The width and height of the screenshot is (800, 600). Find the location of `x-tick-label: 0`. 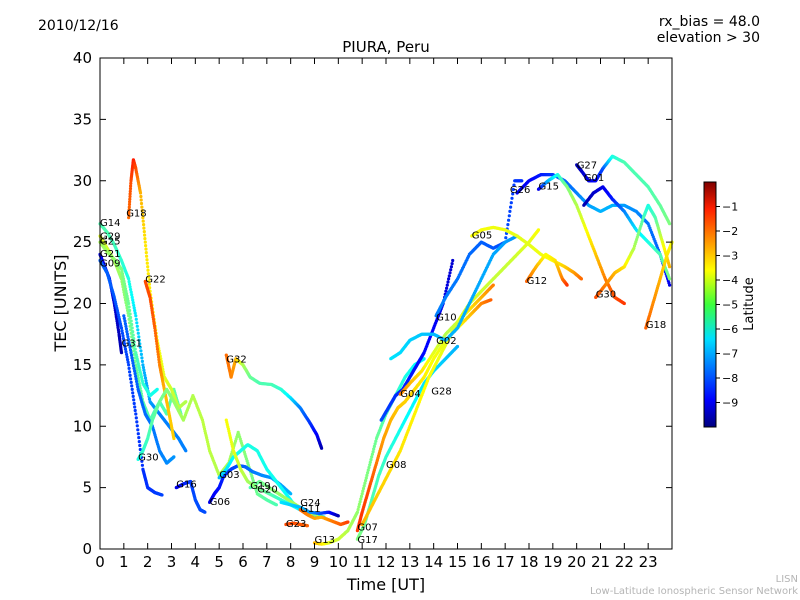

x-tick-label: 0 is located at coordinates (100, 562).